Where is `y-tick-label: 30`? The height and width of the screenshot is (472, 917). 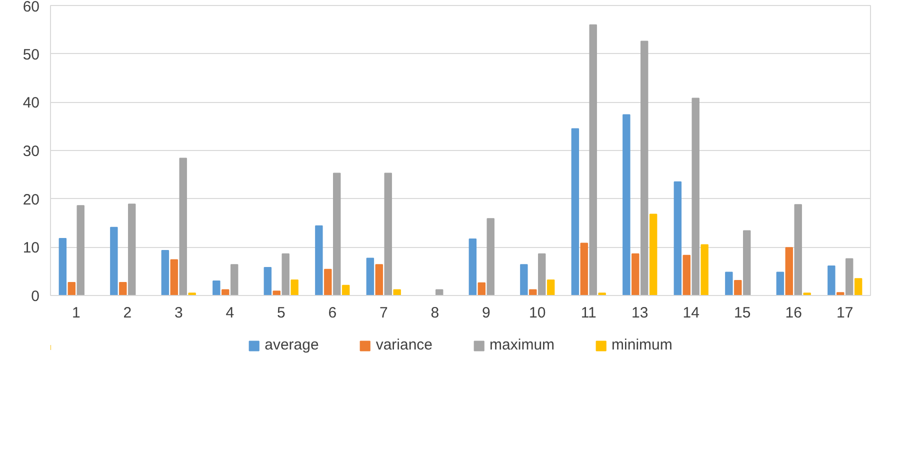
y-tick-label: 30 is located at coordinates (31, 151).